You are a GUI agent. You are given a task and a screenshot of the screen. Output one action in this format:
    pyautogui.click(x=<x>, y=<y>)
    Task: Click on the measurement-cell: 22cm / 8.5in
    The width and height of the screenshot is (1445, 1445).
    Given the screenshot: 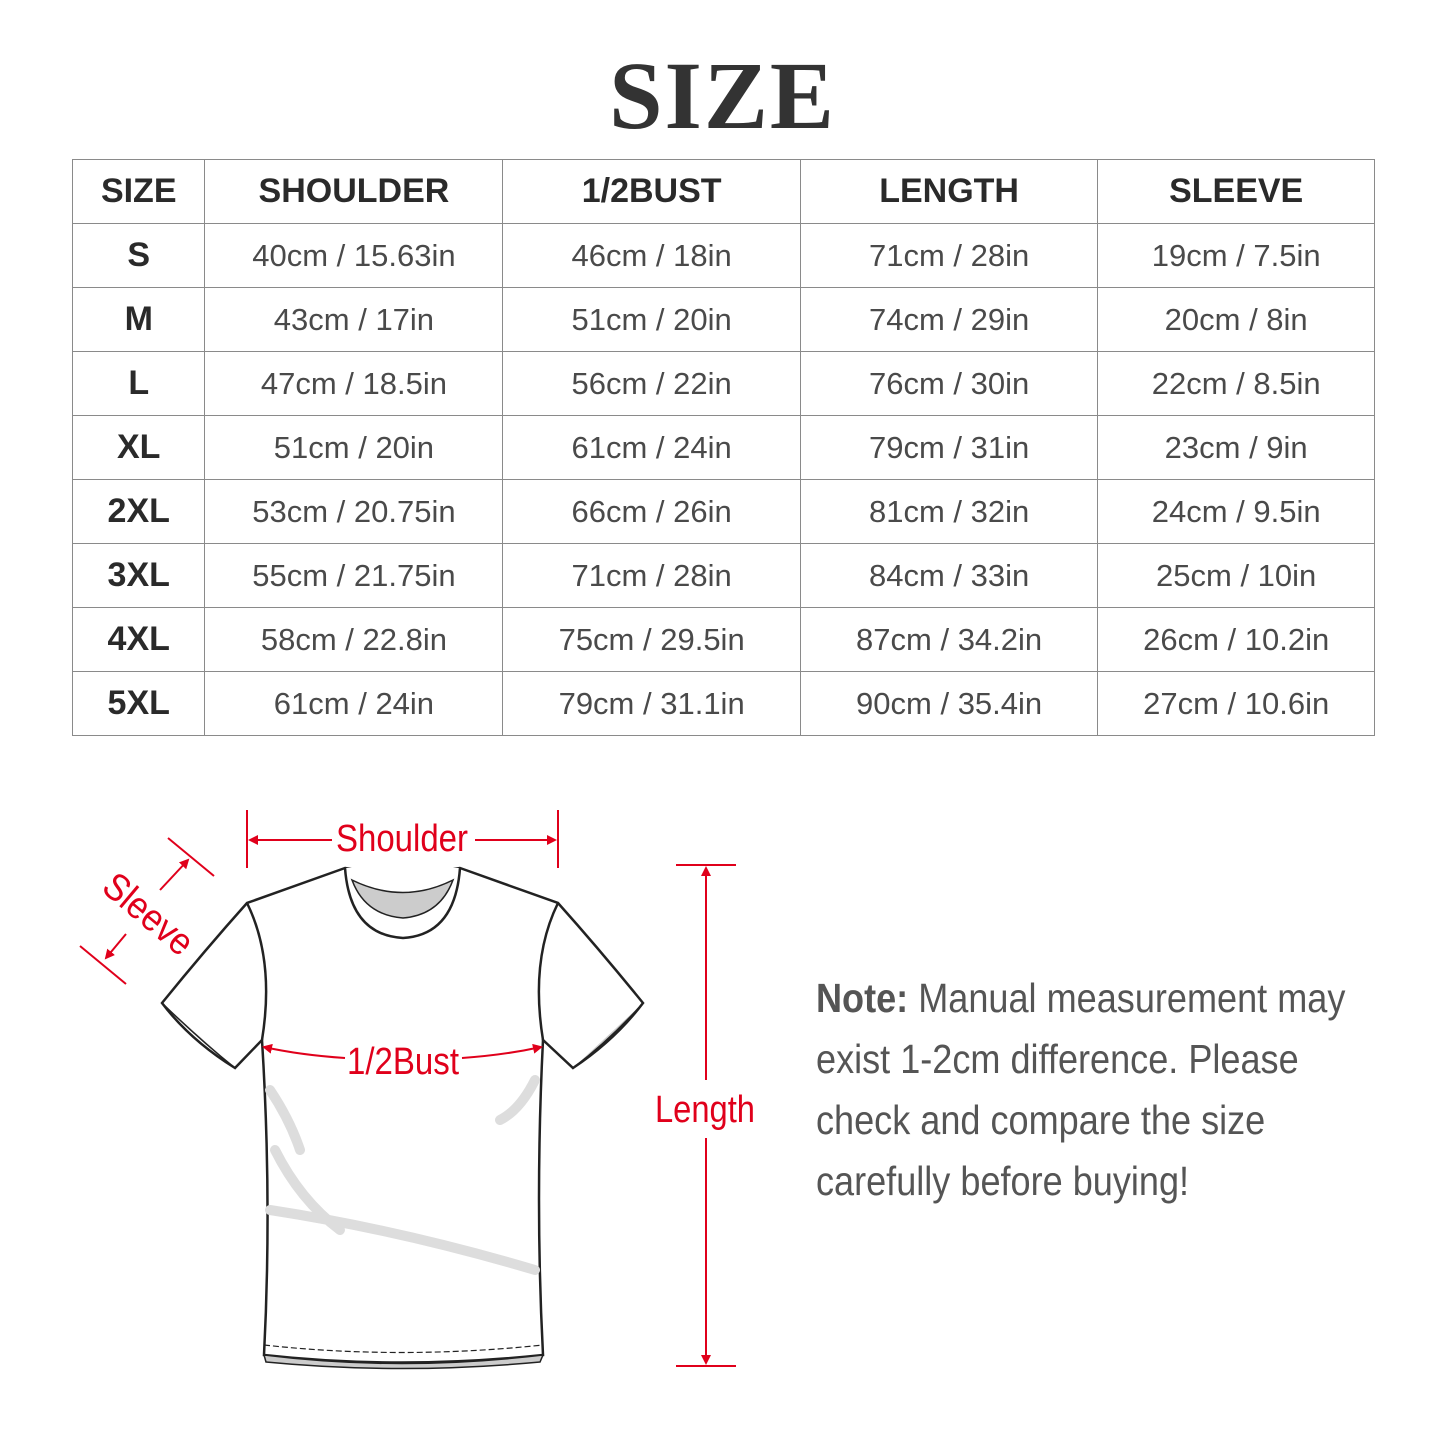 What is the action you would take?
    pyautogui.click(x=1236, y=383)
    